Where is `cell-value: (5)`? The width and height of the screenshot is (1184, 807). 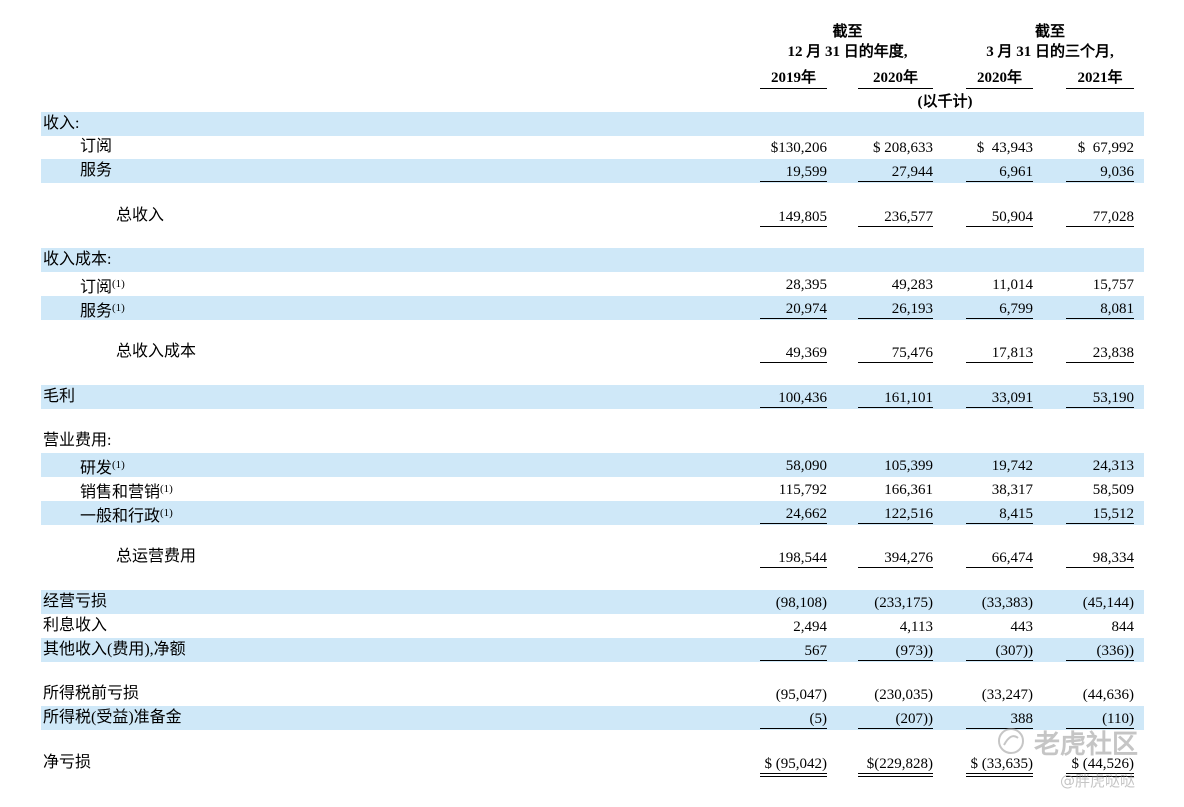 cell-value: (5) is located at coordinates (818, 719).